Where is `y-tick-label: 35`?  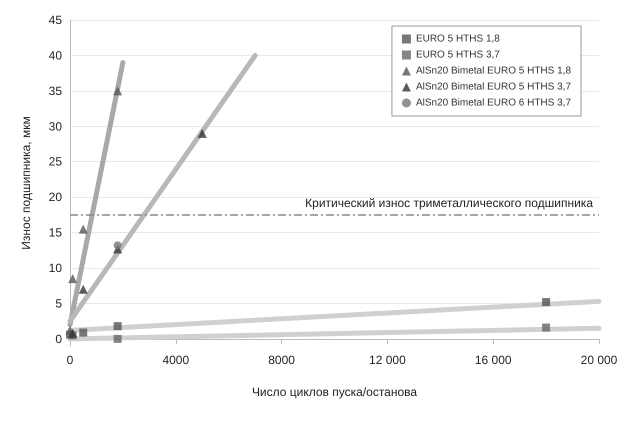 y-tick-label: 35 is located at coordinates (55, 91).